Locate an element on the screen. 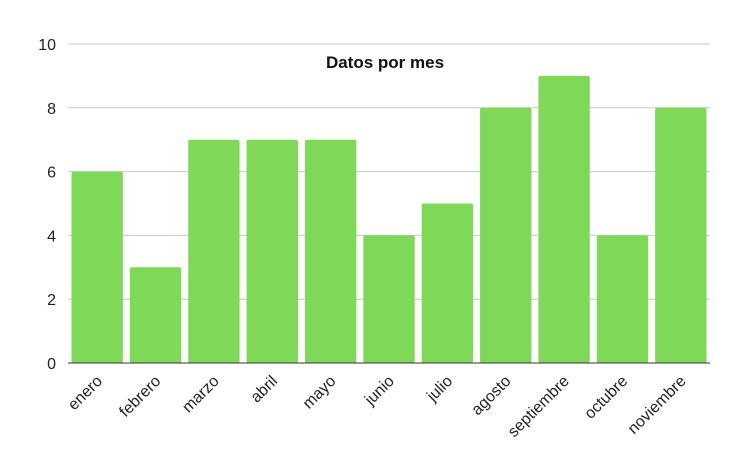 This screenshot has width=748, height=474. x-category-label: junio is located at coordinates (379, 391).